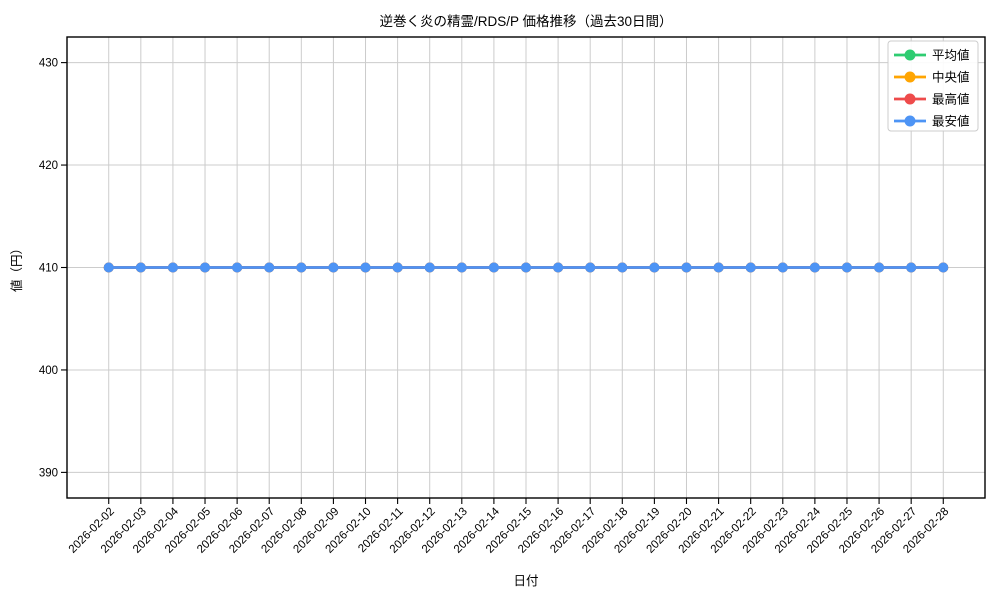  I want to click on legend-label: 最高値, so click(951, 99).